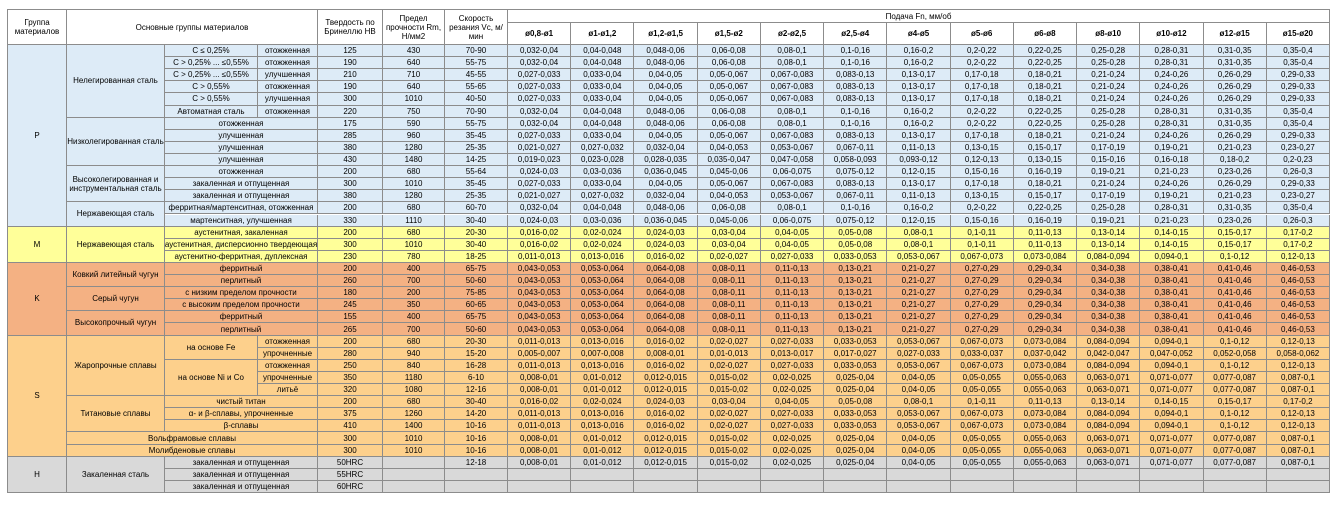 Image resolution: width=1334 pixels, height=510 pixels. I want to click on feed-value: 0,29-0,33, so click(1298, 87).